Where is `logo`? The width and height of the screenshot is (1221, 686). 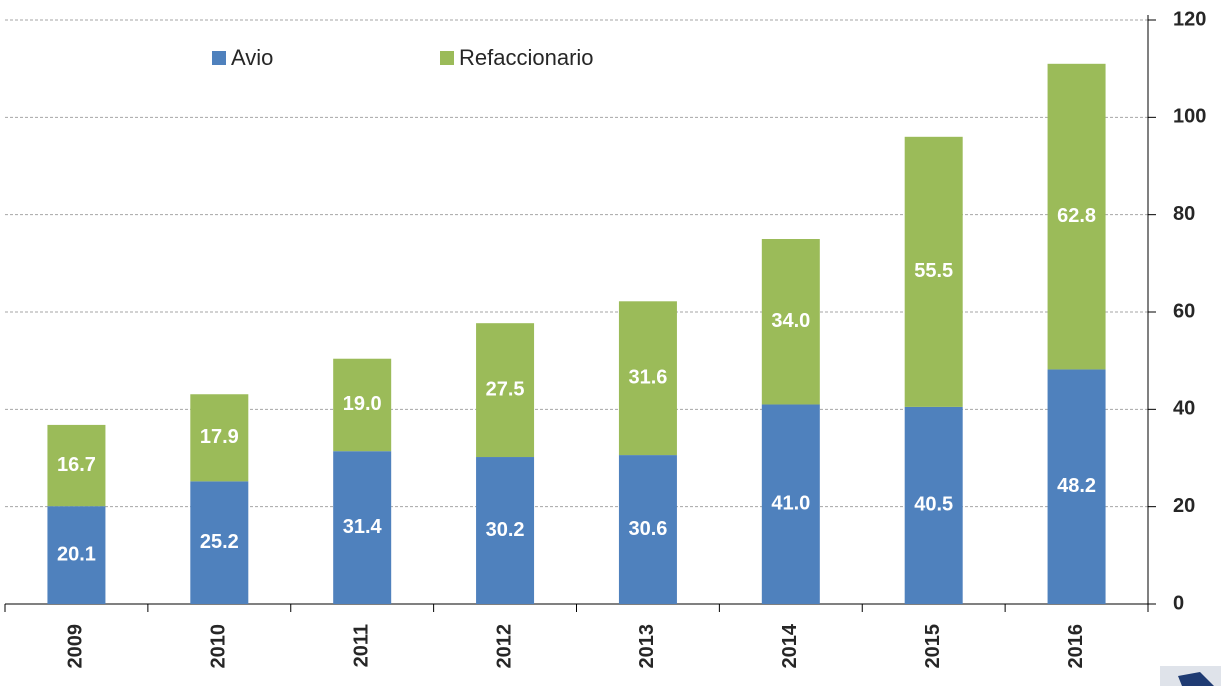 logo is located at coordinates (1190, 676).